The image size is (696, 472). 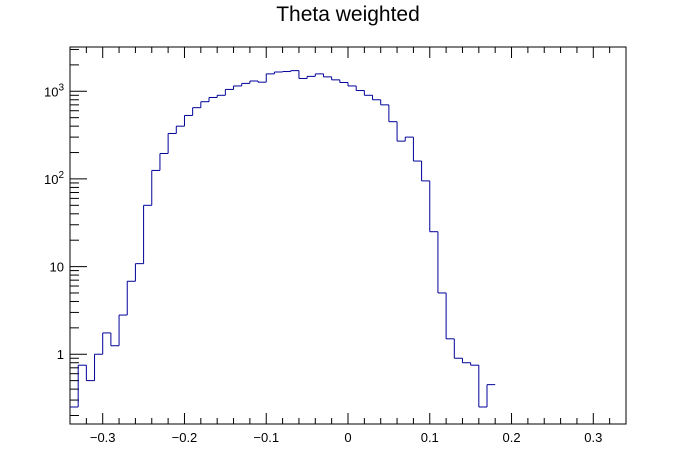 What do you see at coordinates (61, 87) in the screenshot?
I see `y-tick-exponent: 3` at bounding box center [61, 87].